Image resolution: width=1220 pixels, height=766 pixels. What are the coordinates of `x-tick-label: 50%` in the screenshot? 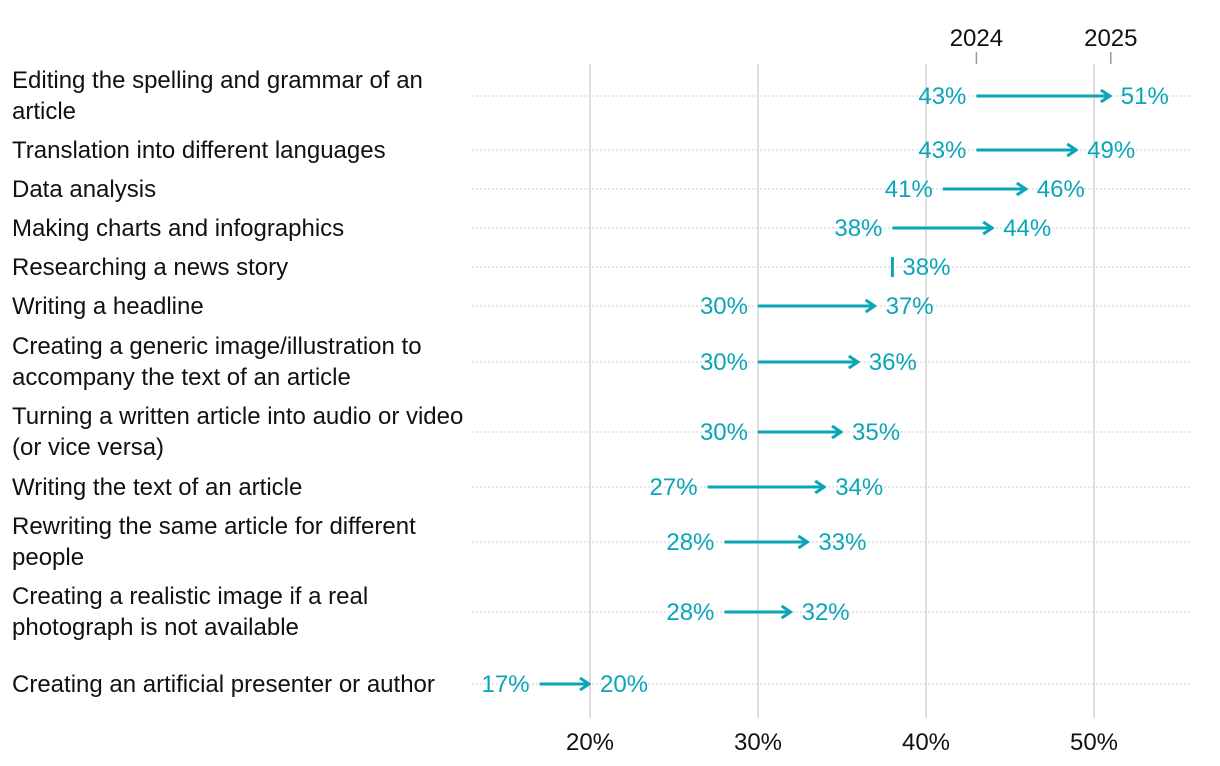 It's located at (1094, 742).